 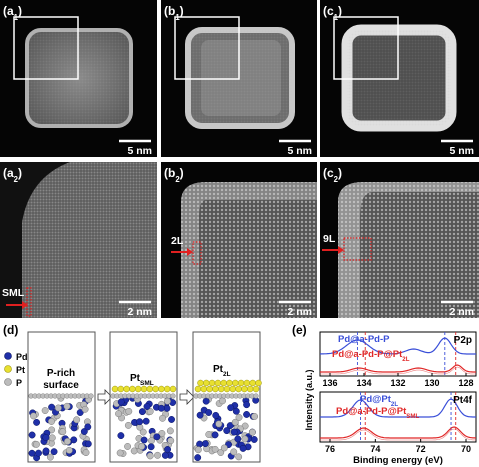 I want to click on spectrum-fit, so click(x=398, y=434).